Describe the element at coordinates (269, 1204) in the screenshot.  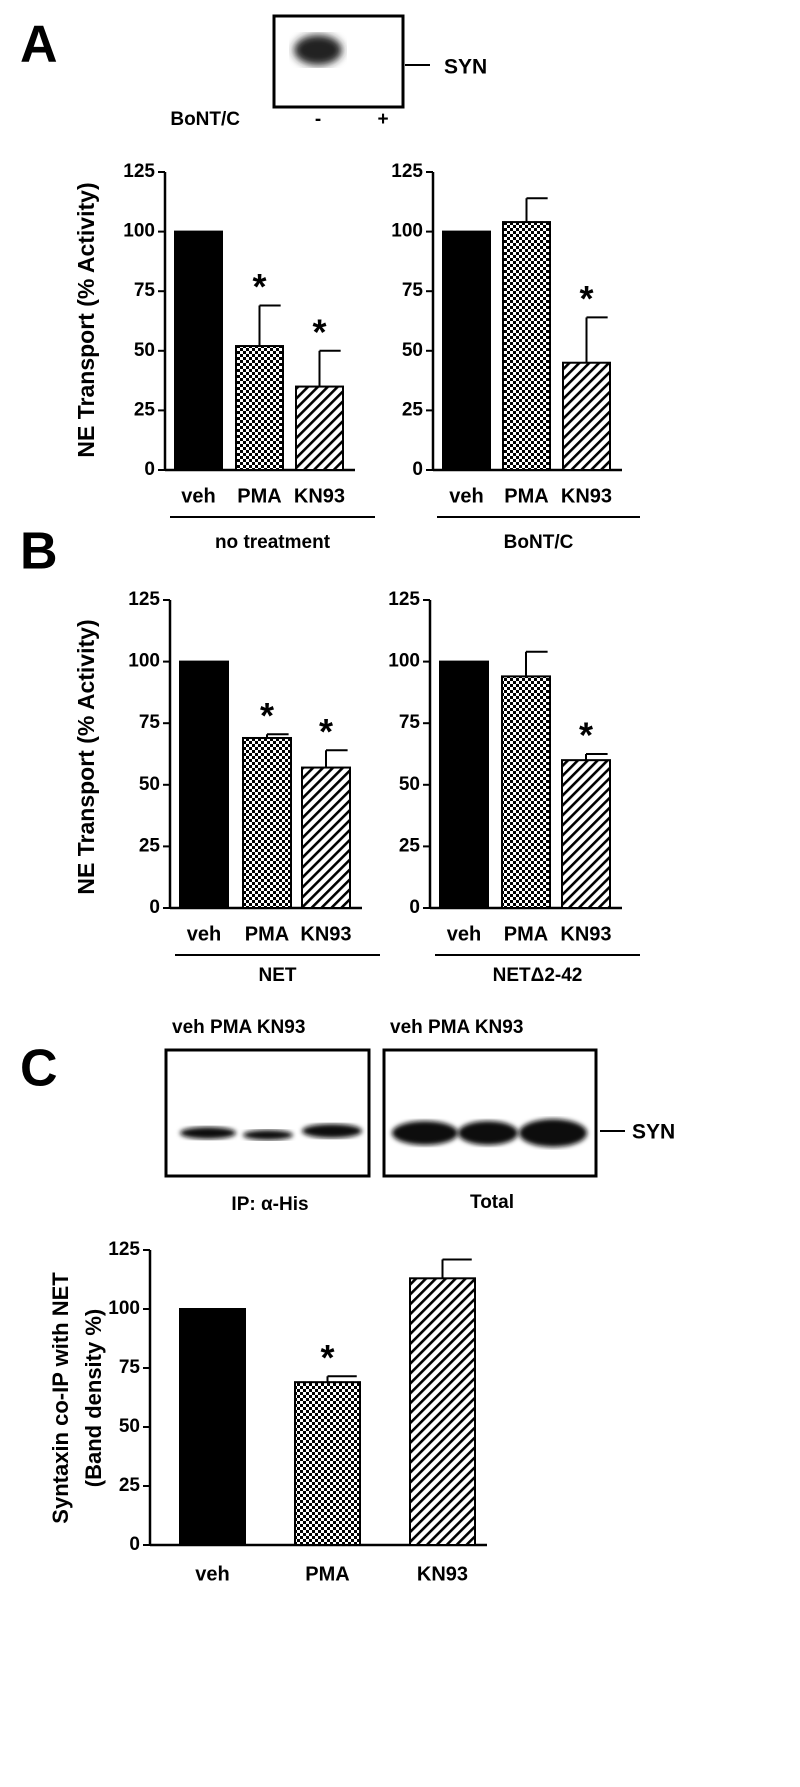
I see `blot-label: IP: α-His` at that location.